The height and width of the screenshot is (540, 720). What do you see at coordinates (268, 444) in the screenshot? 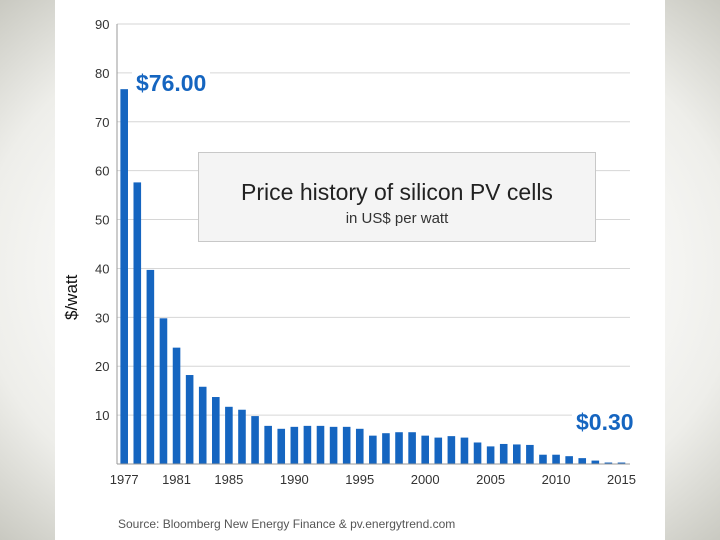
I see `bar-1988` at bounding box center [268, 444].